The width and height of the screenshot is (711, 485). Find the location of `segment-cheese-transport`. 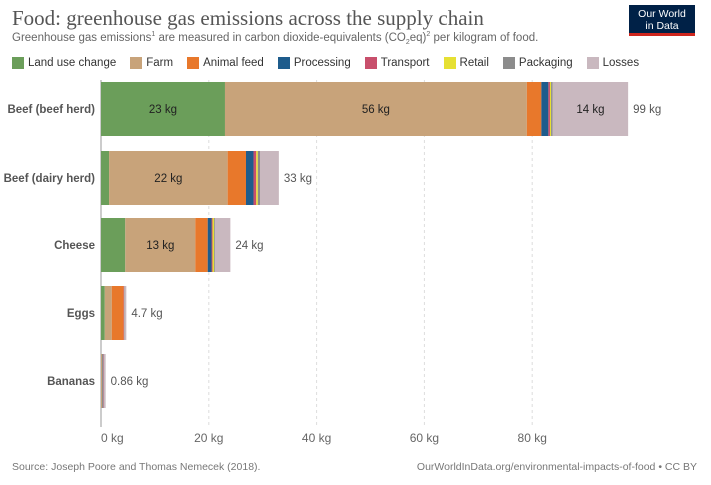

segment-cheese-transport is located at coordinates (212, 245).